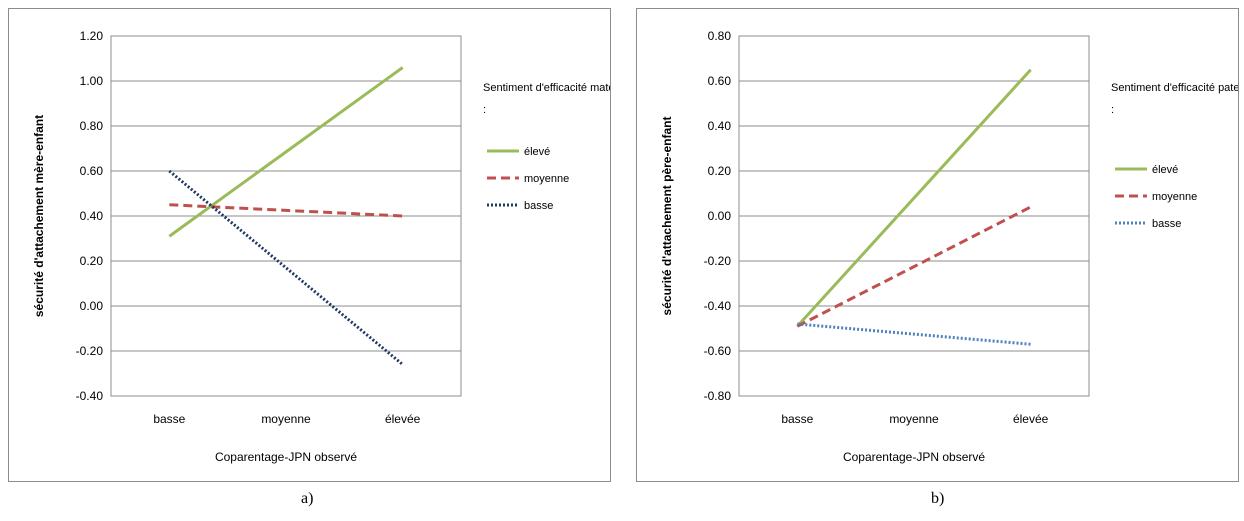 Image resolution: width=1244 pixels, height=521 pixels. I want to click on chart-a-ytick-label: 1.00, so click(92, 81).